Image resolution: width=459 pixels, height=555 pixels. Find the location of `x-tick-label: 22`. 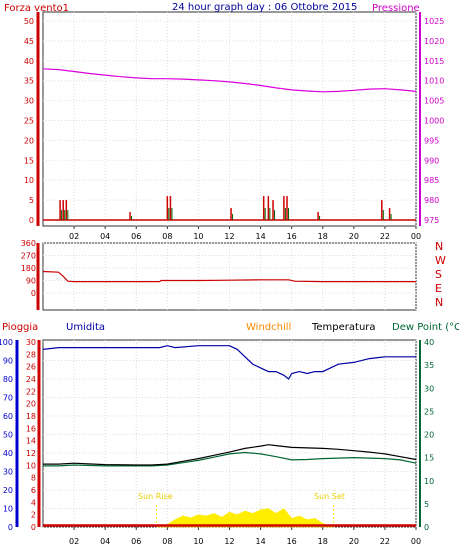

x-tick-label: 22 is located at coordinates (385, 236).